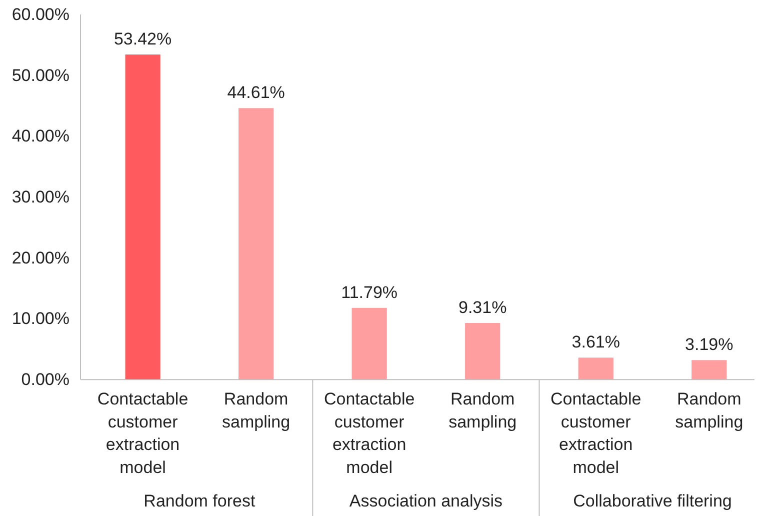  Describe the element at coordinates (41, 75) in the screenshot. I see `y-tick-label: 50.00%` at that location.